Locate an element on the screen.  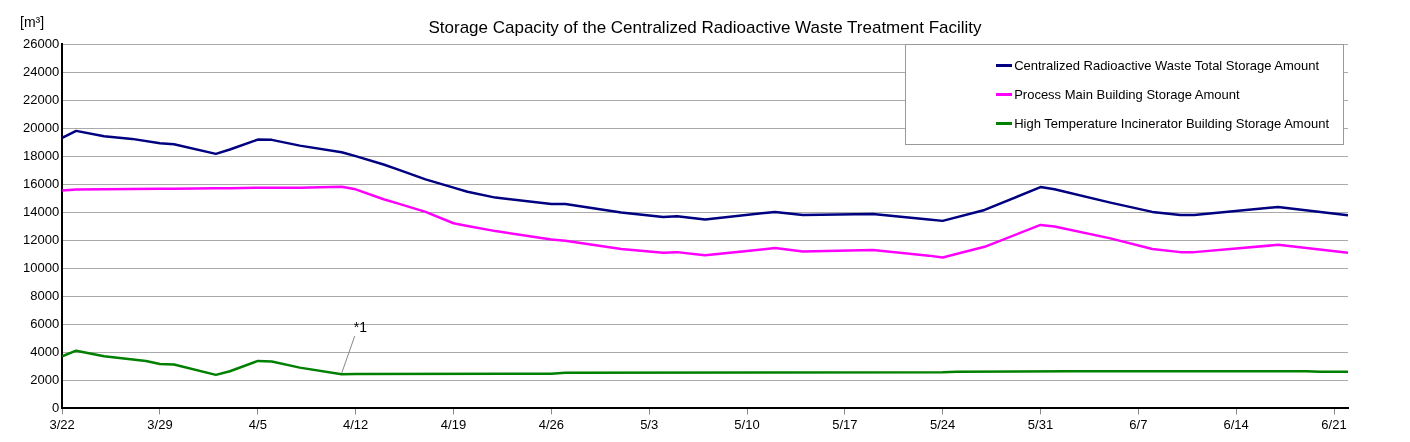
y-tick-label: 14000 is located at coordinates (41, 211).